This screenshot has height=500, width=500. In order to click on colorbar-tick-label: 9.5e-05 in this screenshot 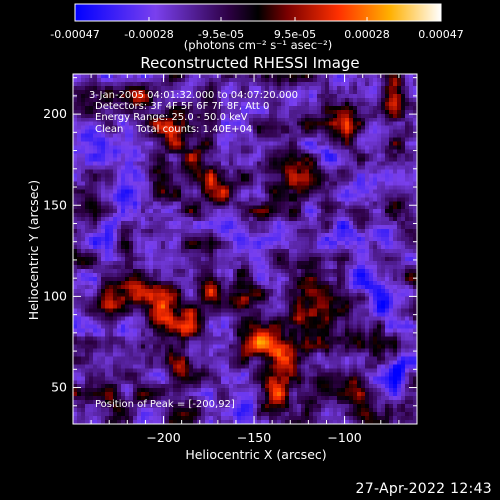, I will do `click(295, 34)`.